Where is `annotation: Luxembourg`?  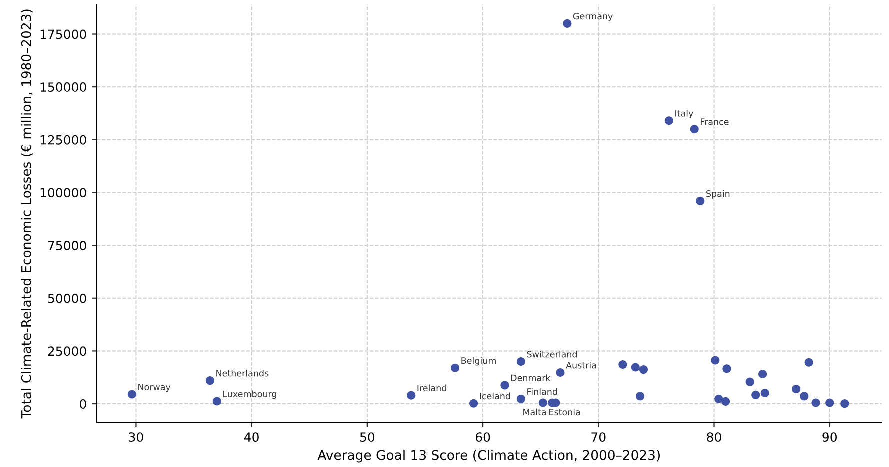
annotation: Luxembourg is located at coordinates (250, 395).